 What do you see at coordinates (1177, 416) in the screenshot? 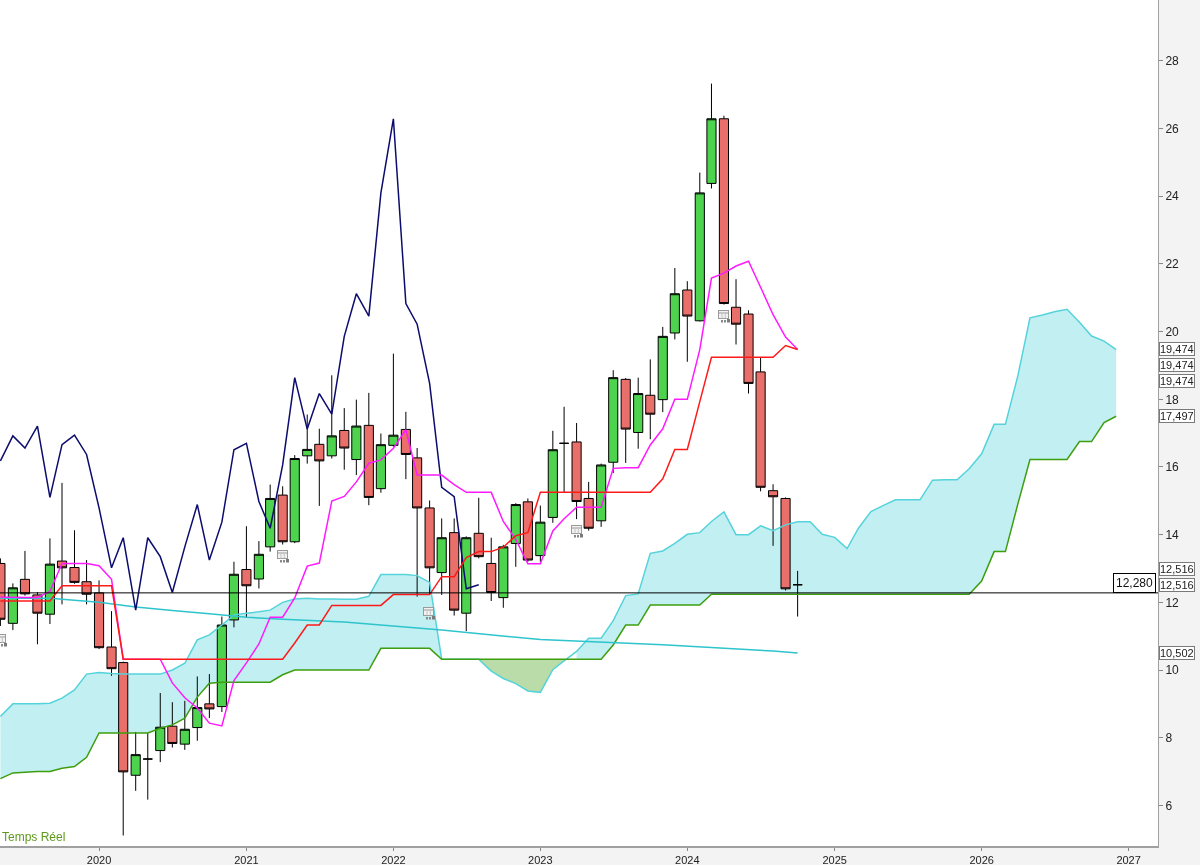
I see `annotation: 17,497` at bounding box center [1177, 416].